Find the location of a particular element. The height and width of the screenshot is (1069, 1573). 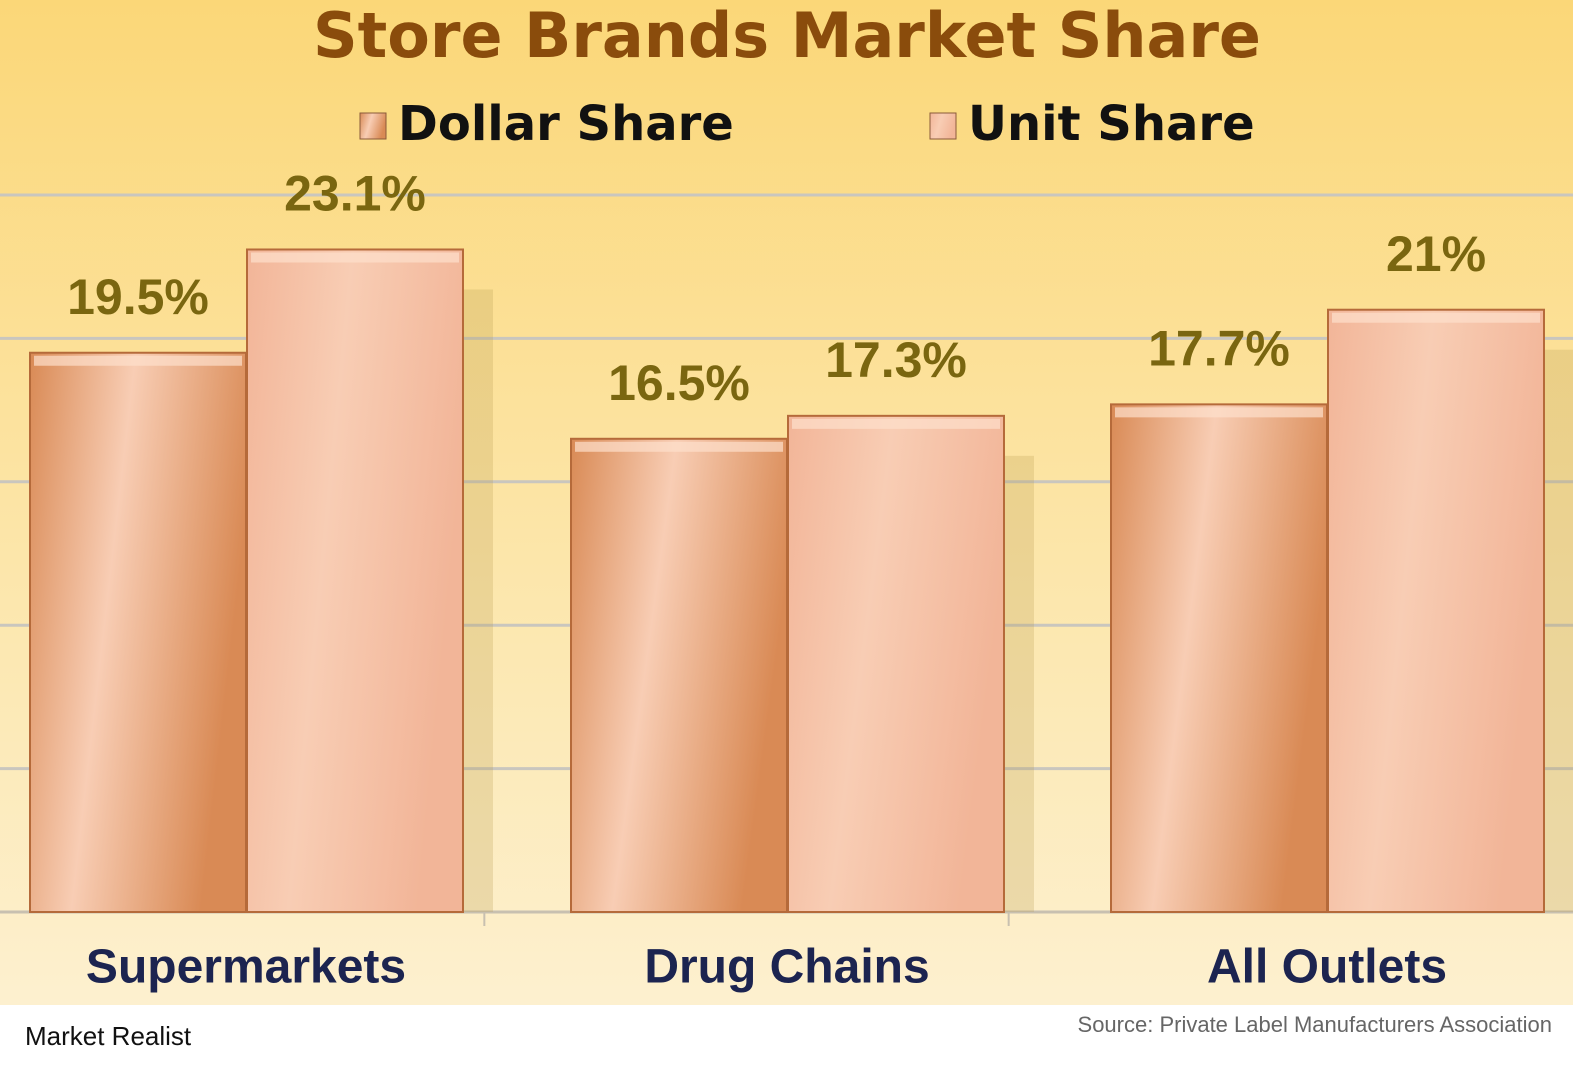

chart-title: Store Brands Market Share is located at coordinates (787, 36).